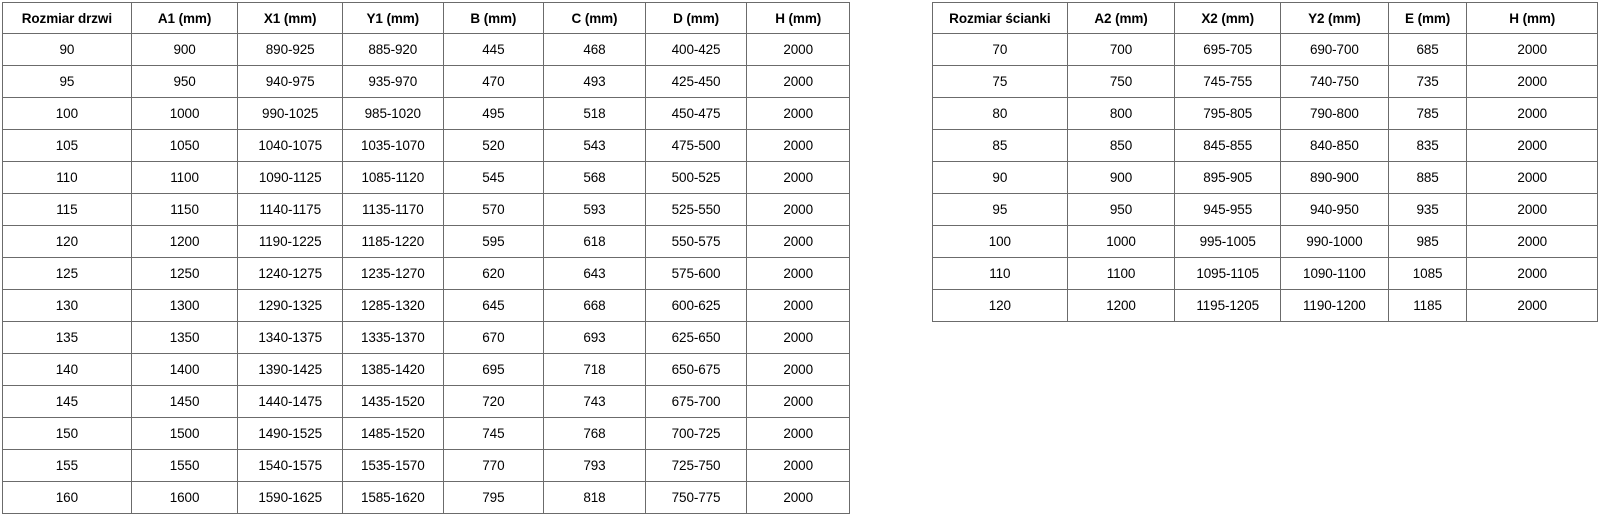 This screenshot has width=1600, height=514. What do you see at coordinates (1228, 273) in the screenshot?
I see `table-cell: 1095-1105` at bounding box center [1228, 273].